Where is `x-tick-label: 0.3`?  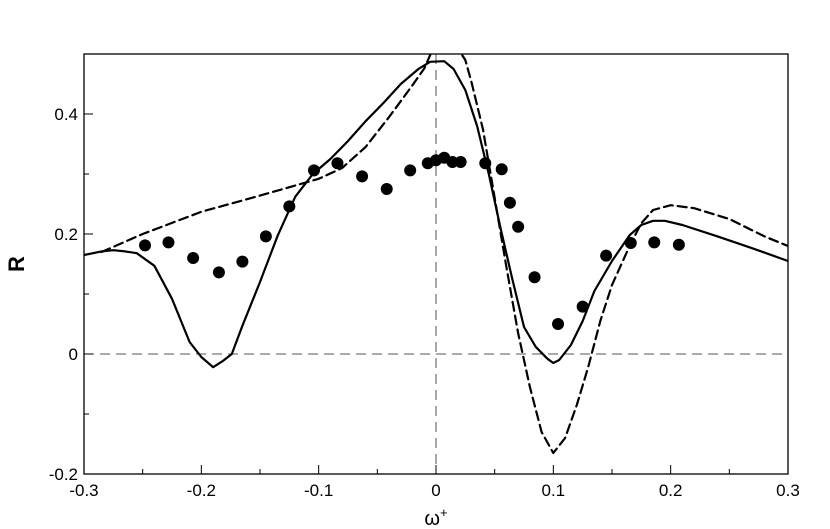
x-tick-label: 0.3 is located at coordinates (788, 490).